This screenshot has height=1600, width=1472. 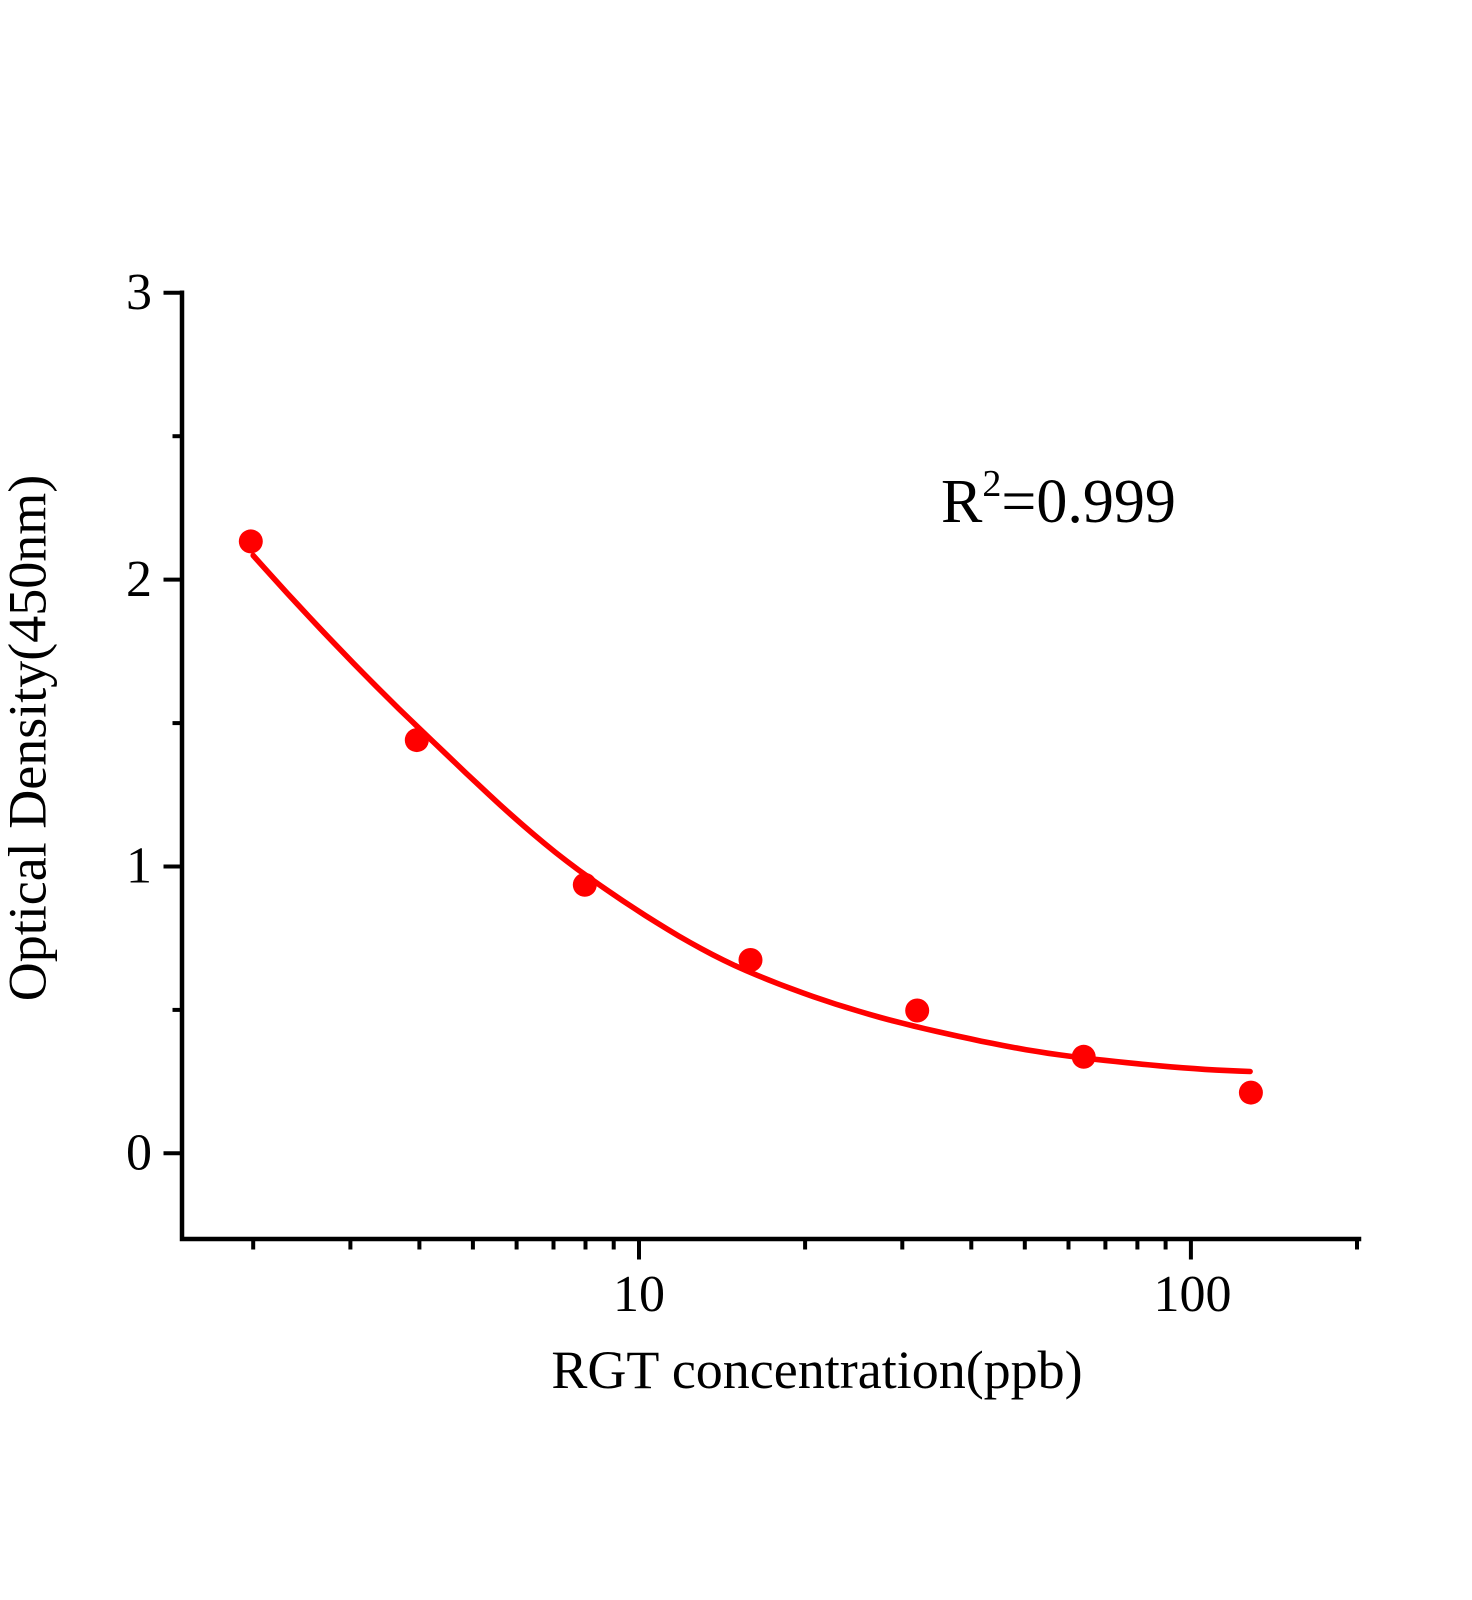 I want to click on svg-text: 10, so click(x=639, y=1294).